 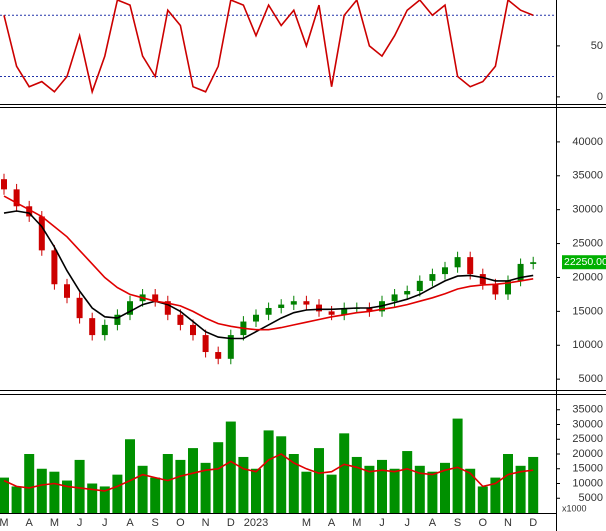 I want to click on x-tick-label: D, so click(x=533, y=523).